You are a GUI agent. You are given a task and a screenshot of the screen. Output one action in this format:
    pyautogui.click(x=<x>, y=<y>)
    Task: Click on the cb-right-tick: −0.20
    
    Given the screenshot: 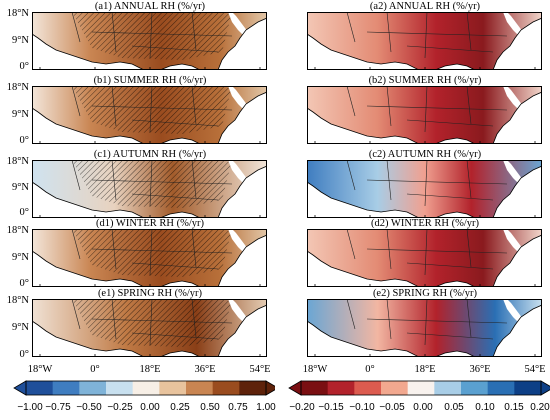 What is the action you would take?
    pyautogui.click(x=301, y=407)
    